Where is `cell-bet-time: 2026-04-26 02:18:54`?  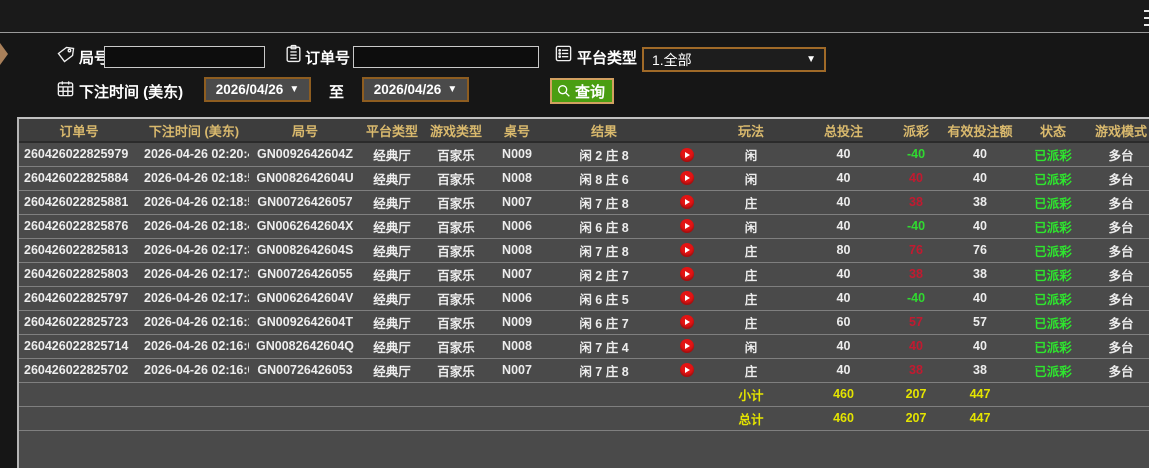
cell-bet-time: 2026-04-26 02:18:54 is located at coordinates (194, 178).